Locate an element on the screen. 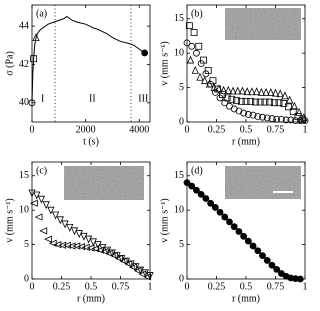 The width and height of the screenshot is (320, 311). panel-label: (c) is located at coordinates (41, 170).